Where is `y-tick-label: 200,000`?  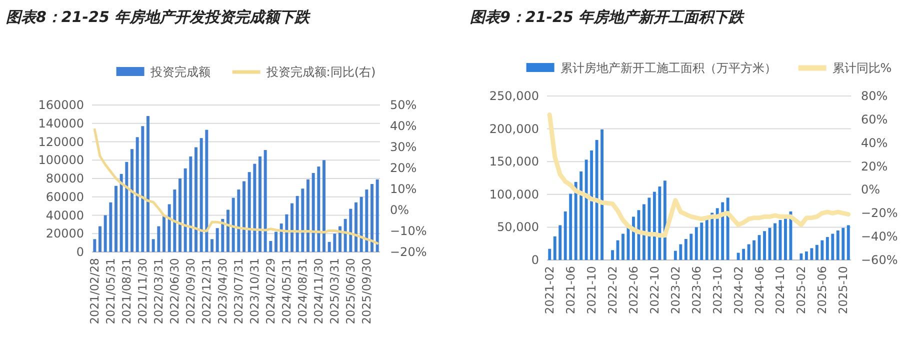 y-tick-label: 200,000 is located at coordinates (514, 129).